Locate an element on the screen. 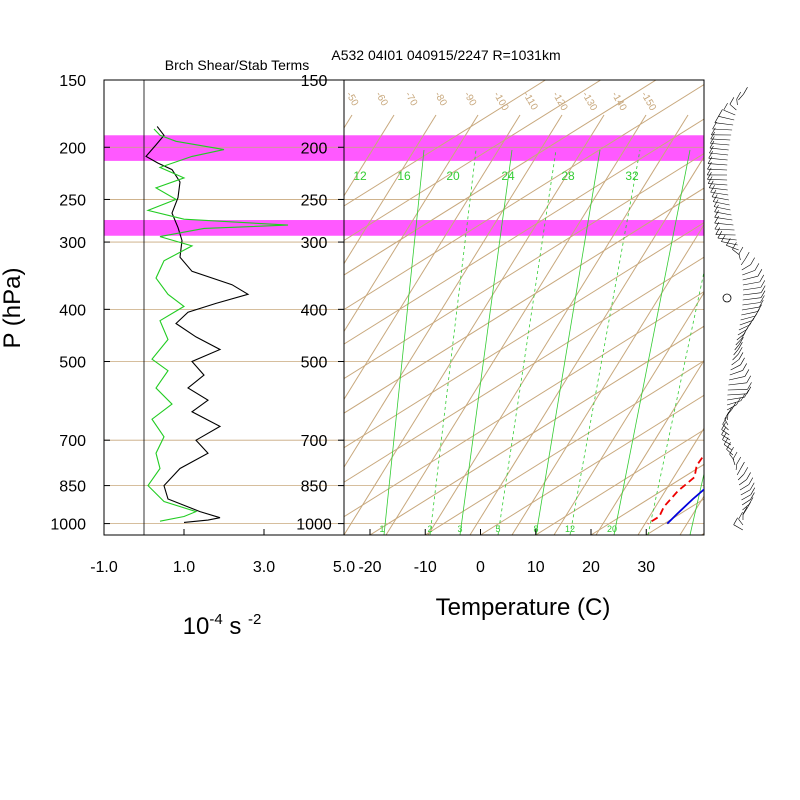 Image resolution: width=800 pixels, height=800 pixels. mixing-ratio-label: 16 is located at coordinates (404, 176).